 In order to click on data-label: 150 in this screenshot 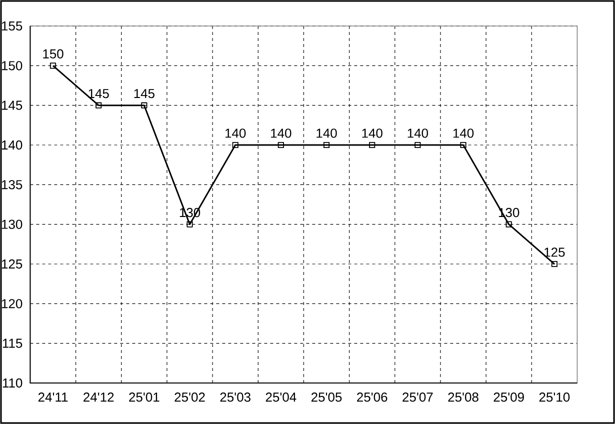, I will do `click(53, 53)`.